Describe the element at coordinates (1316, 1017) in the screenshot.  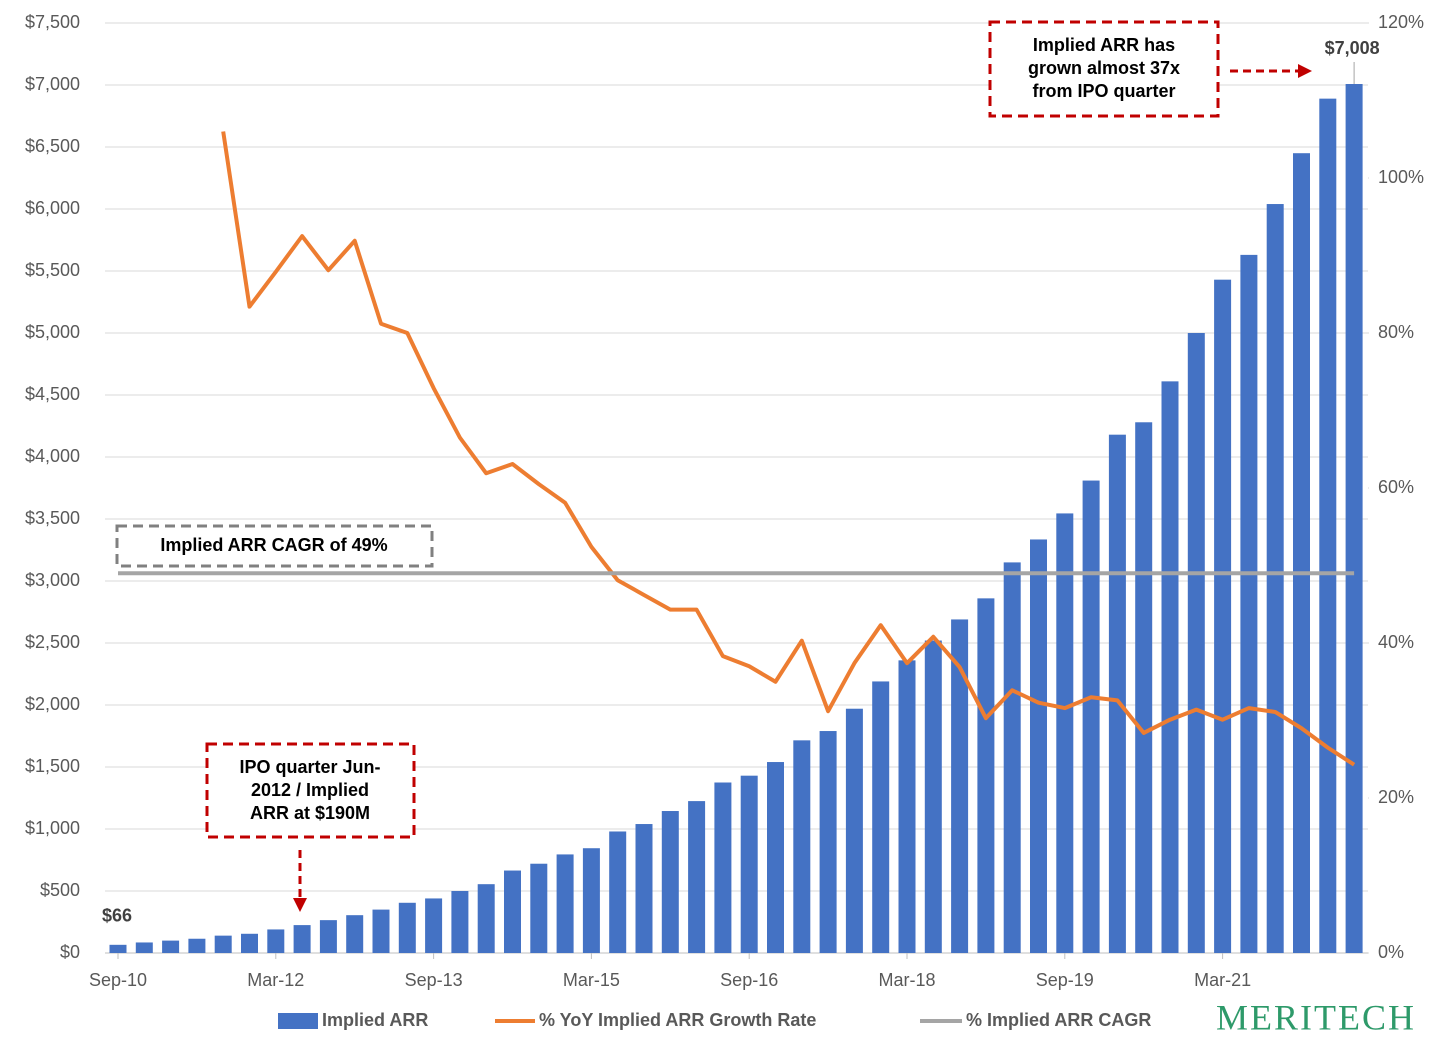
I see `brand: MERITECH` at that location.